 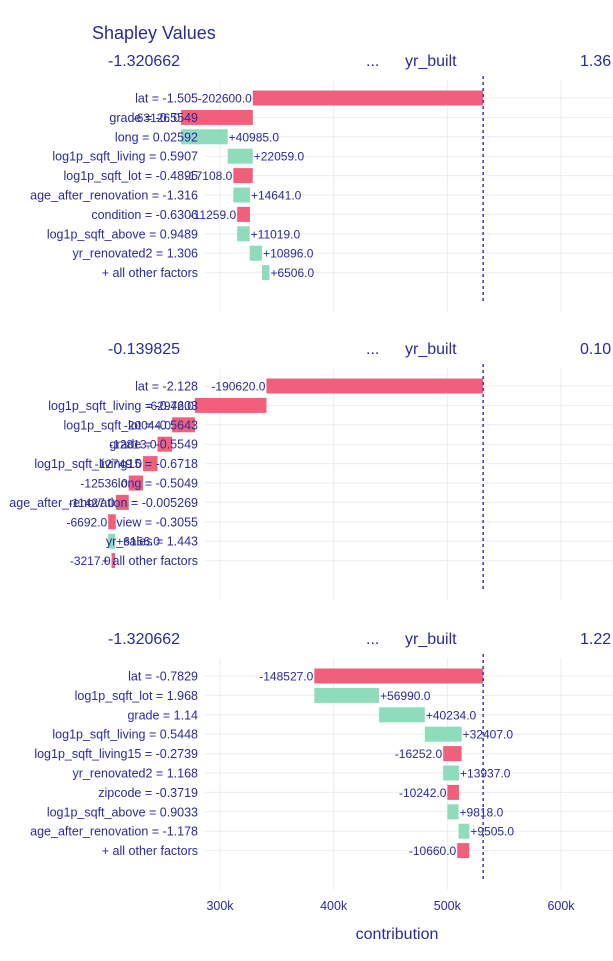 What do you see at coordinates (166, 387) in the screenshot?
I see `category-label: lat = -2.128` at bounding box center [166, 387].